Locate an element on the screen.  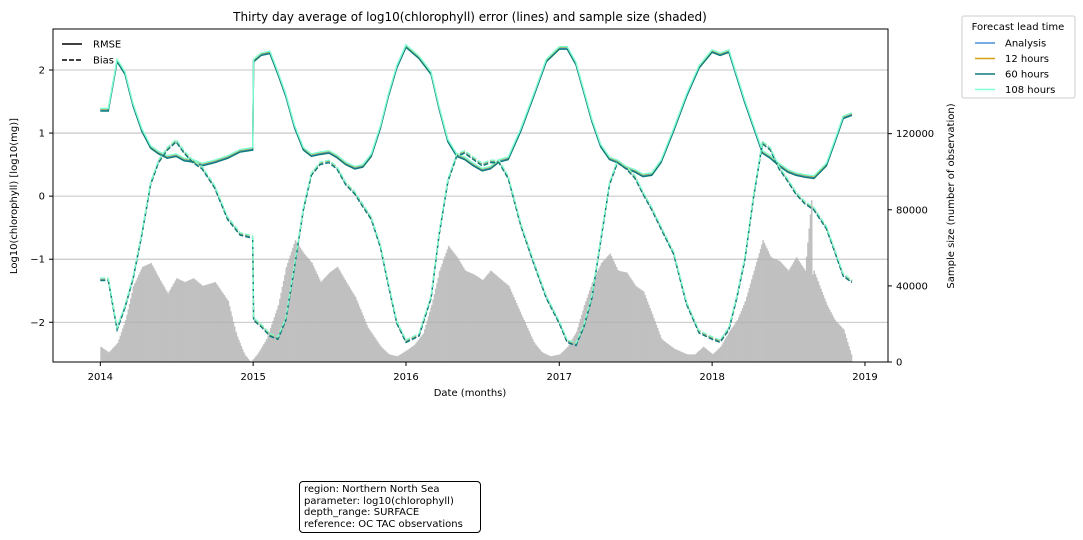
y-tick-label: 0 is located at coordinates (42, 197).